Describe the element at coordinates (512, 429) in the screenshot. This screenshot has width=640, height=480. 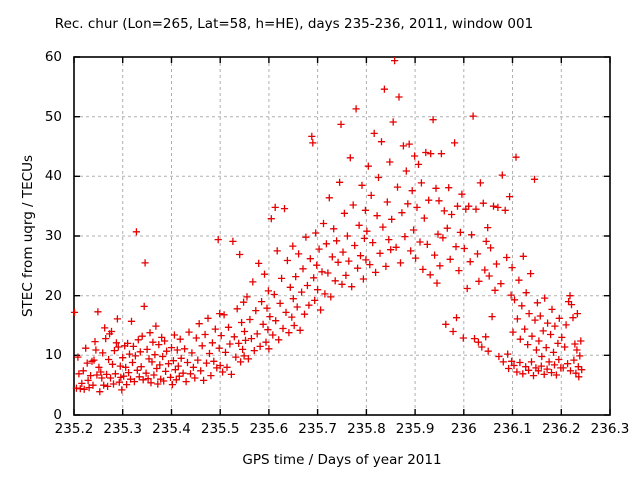
I see `x-tick-label: 236.1` at that location.